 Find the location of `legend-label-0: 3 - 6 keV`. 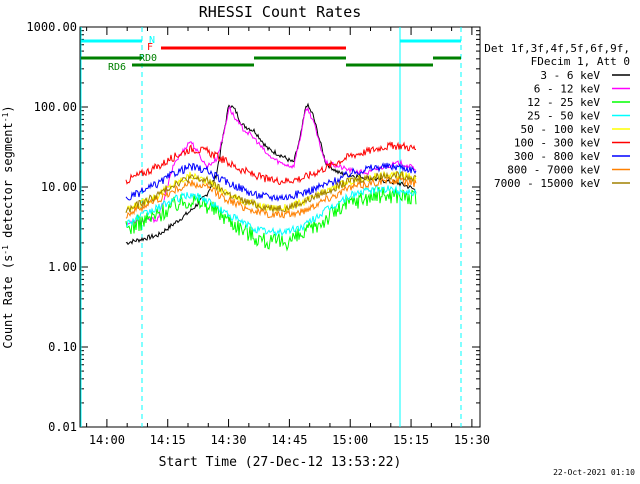

legend-label-0: 3 - 6 keV is located at coordinates (570, 75).